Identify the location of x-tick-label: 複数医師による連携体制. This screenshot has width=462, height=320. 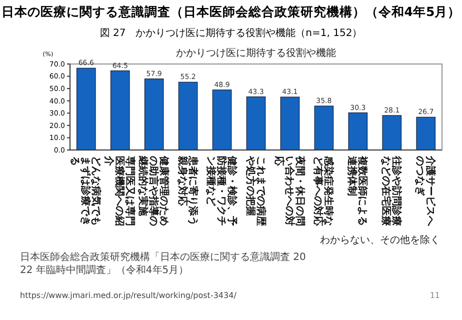
(357, 190).